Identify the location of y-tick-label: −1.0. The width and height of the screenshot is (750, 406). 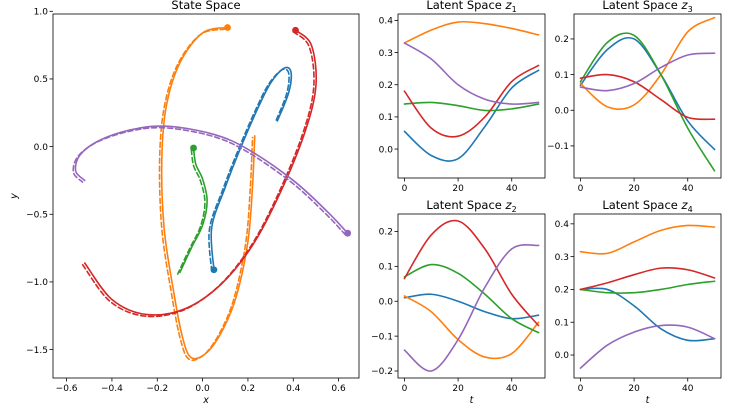
(37, 283).